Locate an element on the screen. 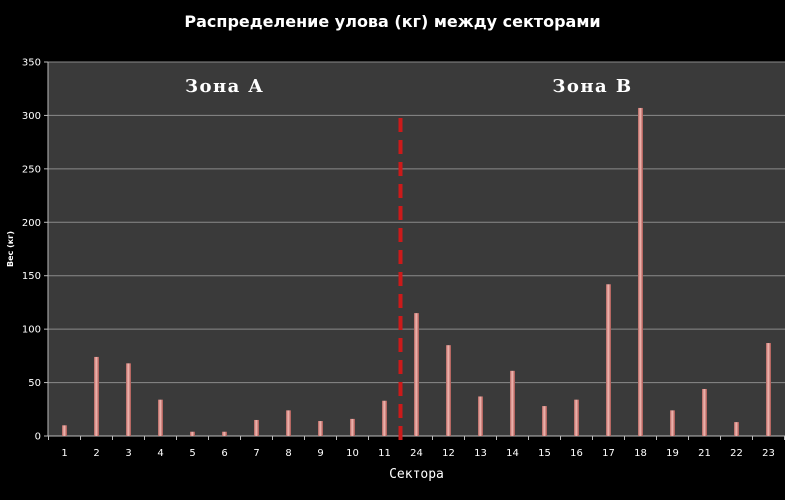 The width and height of the screenshot is (785, 500). x-tick-label: 5 is located at coordinates (192, 453).